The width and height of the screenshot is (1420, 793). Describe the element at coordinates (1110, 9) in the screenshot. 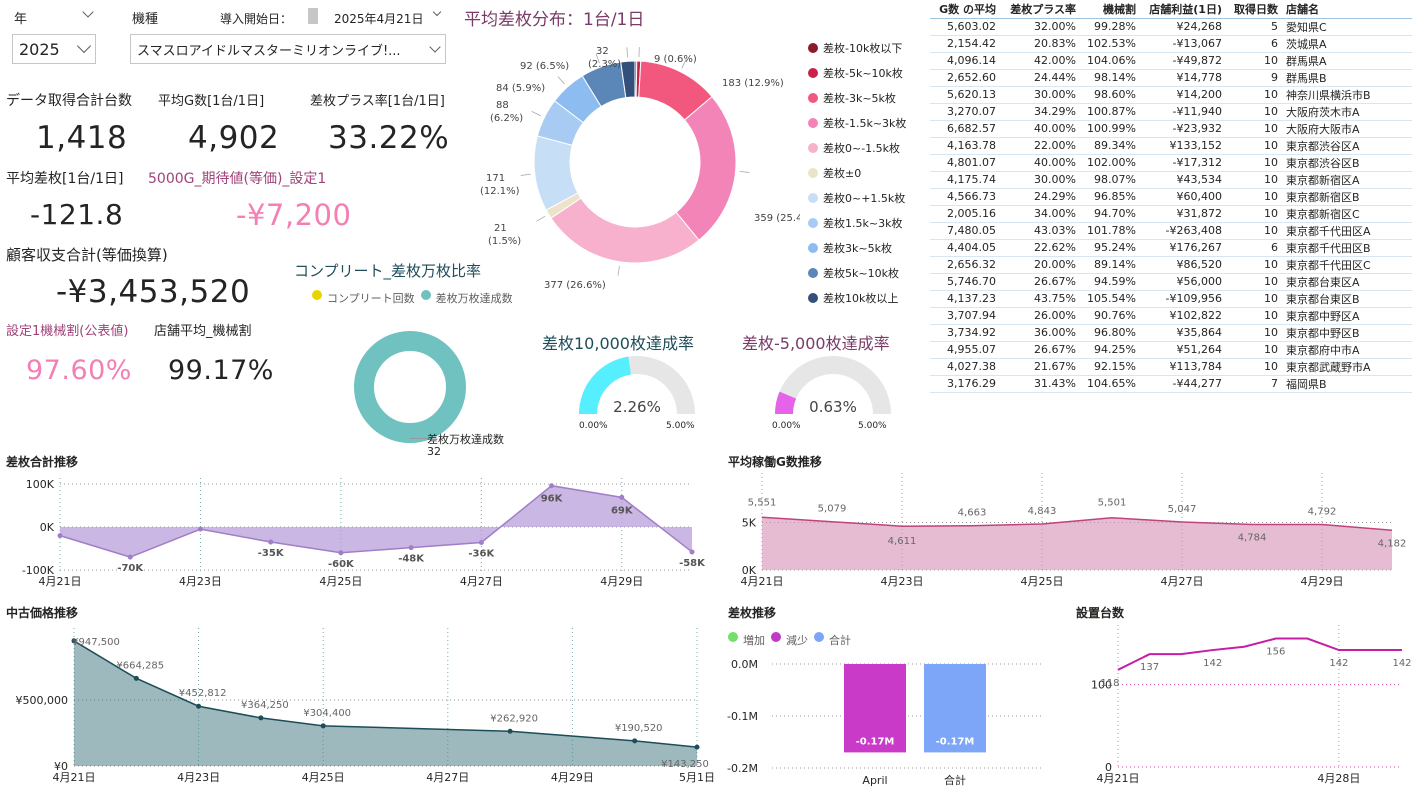

I see `col-machine-rate: 機械割` at that location.